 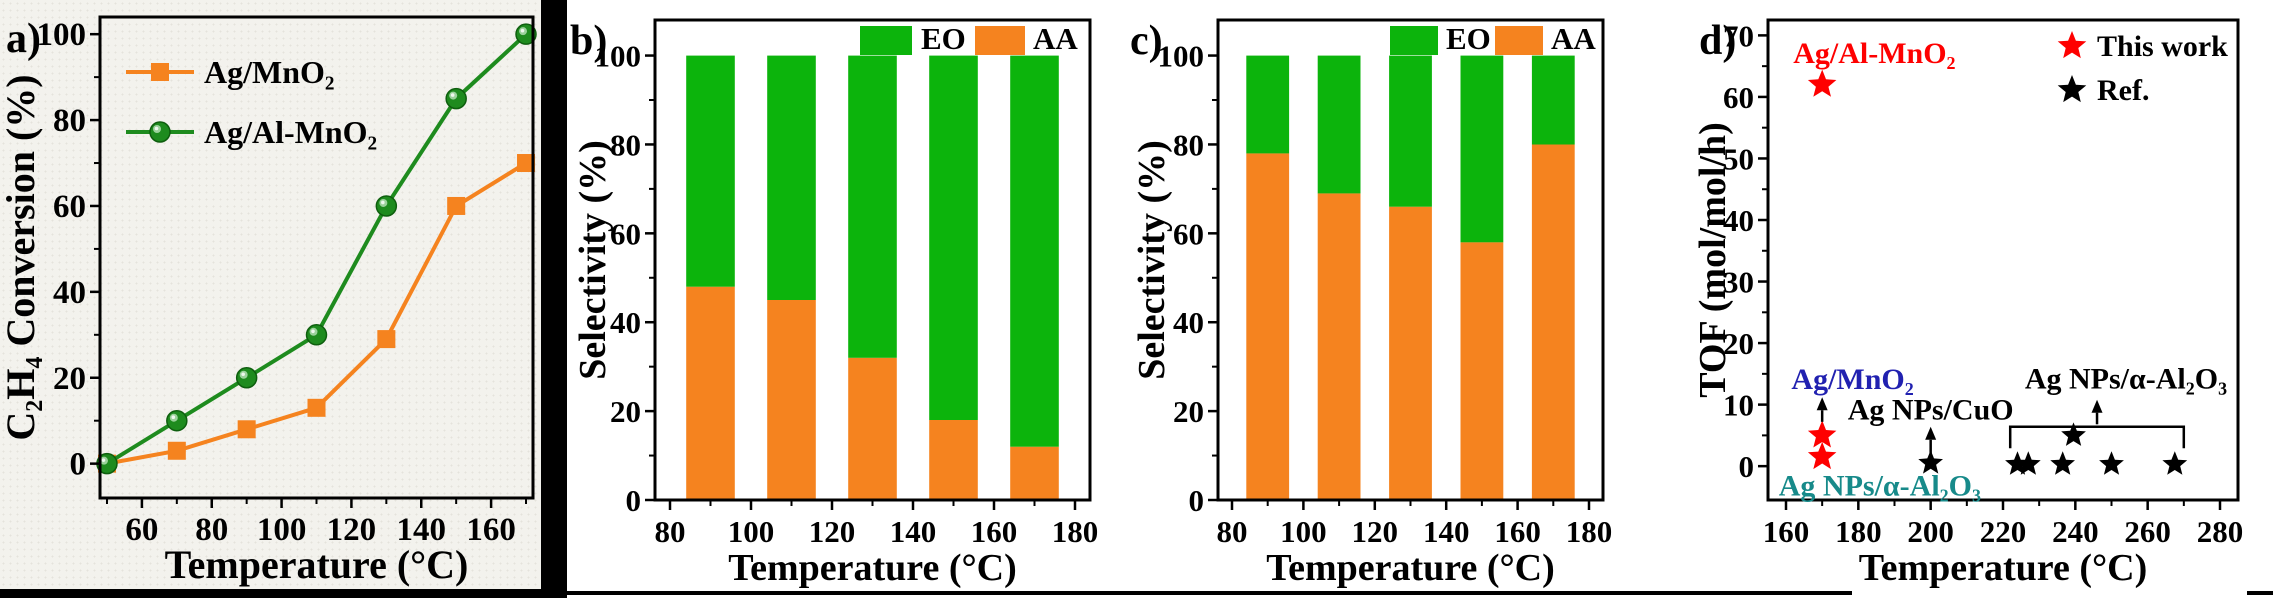 I want to click on annotation: Ag/MnO₂, so click(x=1852, y=392).